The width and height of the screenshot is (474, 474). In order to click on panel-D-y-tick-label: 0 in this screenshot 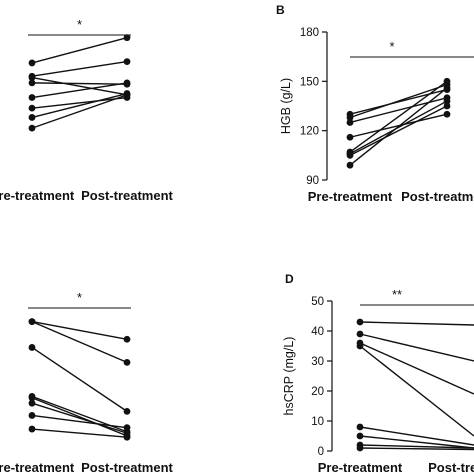, I will do `click(321, 452)`.